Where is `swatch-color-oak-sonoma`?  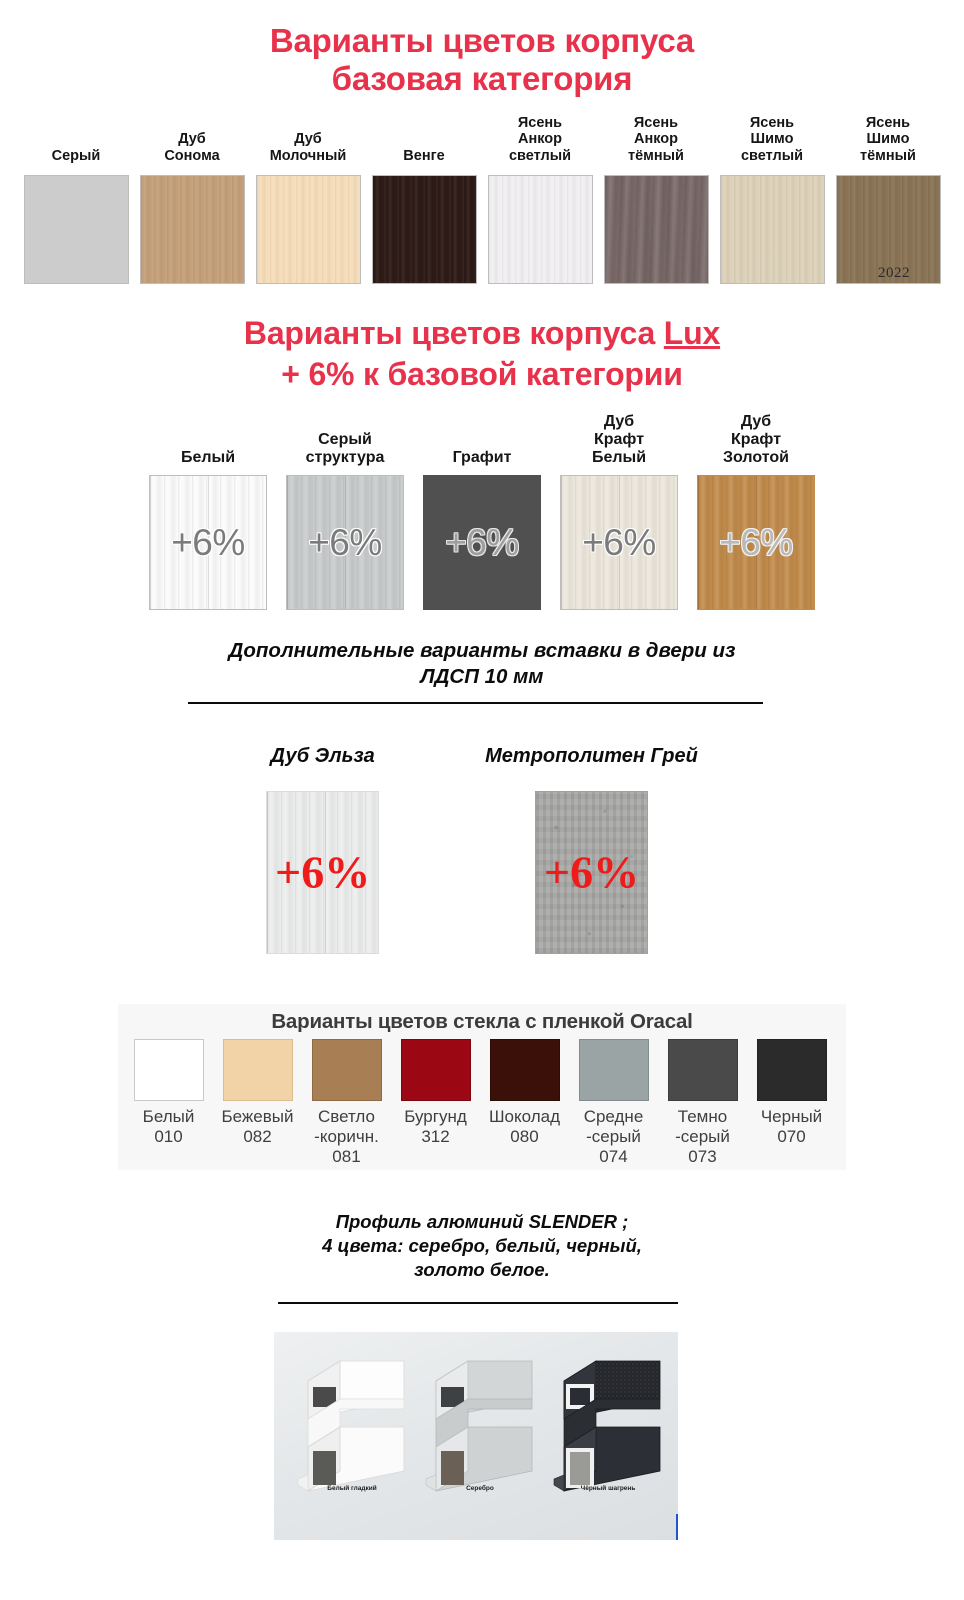
swatch-color-oak-sonoma is located at coordinates (192, 229).